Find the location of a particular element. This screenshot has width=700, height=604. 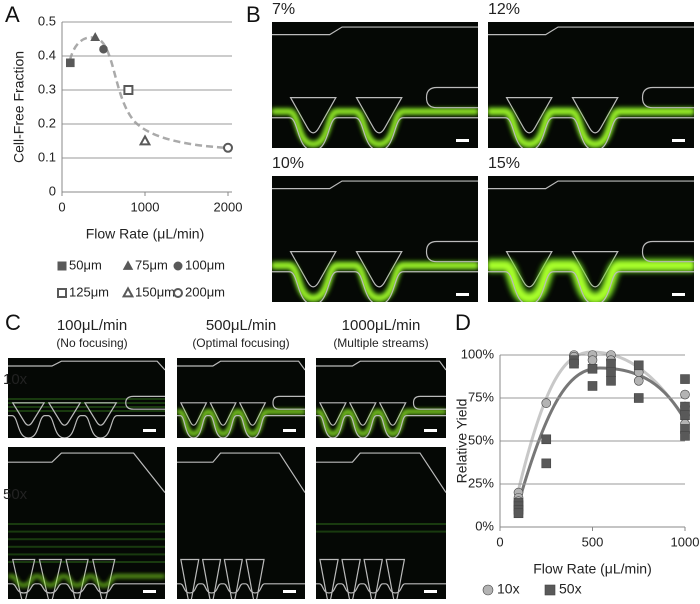

panel-label: C is located at coordinates (13, 322).